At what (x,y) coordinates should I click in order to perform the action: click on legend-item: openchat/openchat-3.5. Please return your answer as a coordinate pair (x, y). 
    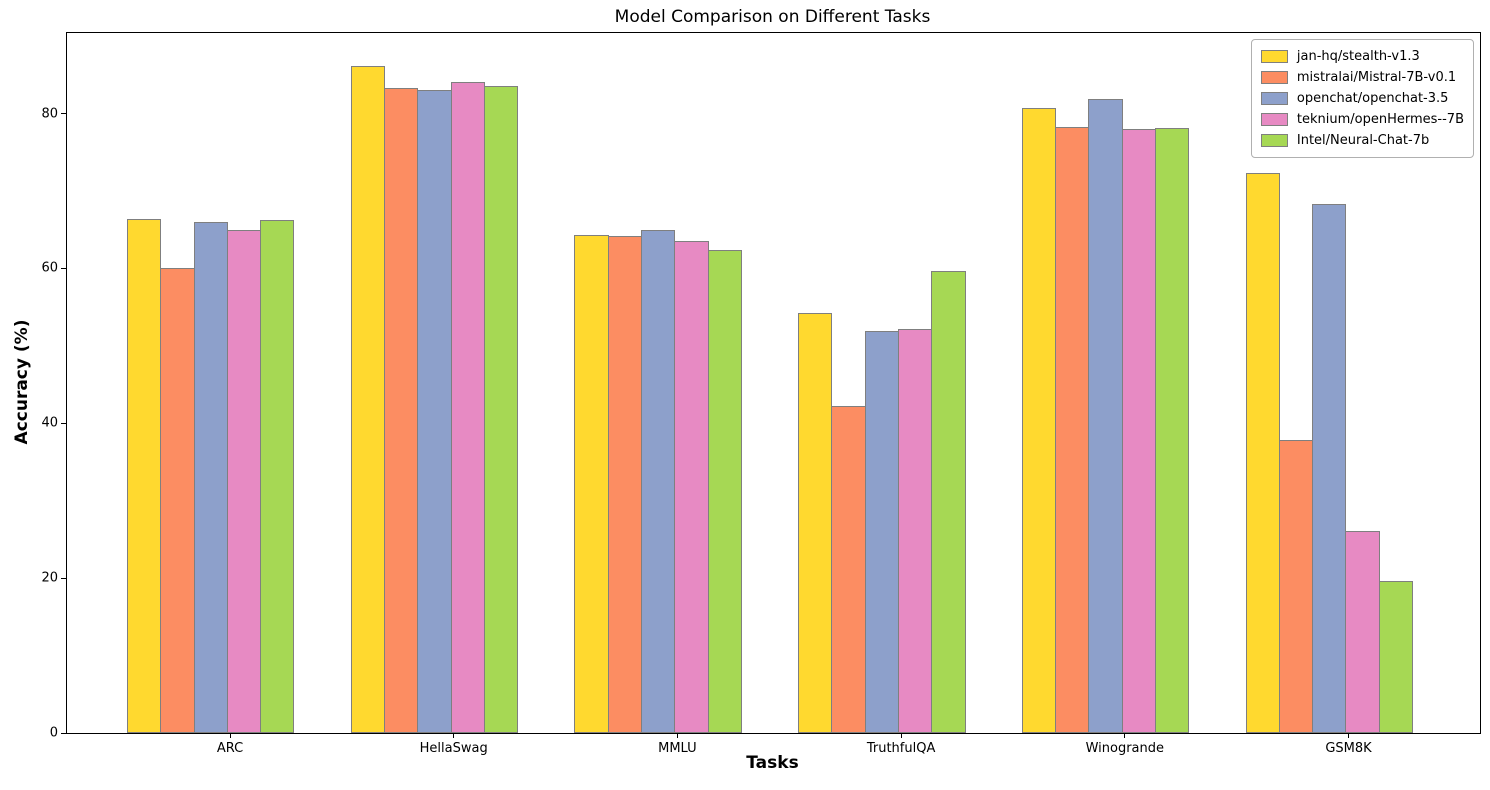
    Looking at the image, I should click on (1362, 98).